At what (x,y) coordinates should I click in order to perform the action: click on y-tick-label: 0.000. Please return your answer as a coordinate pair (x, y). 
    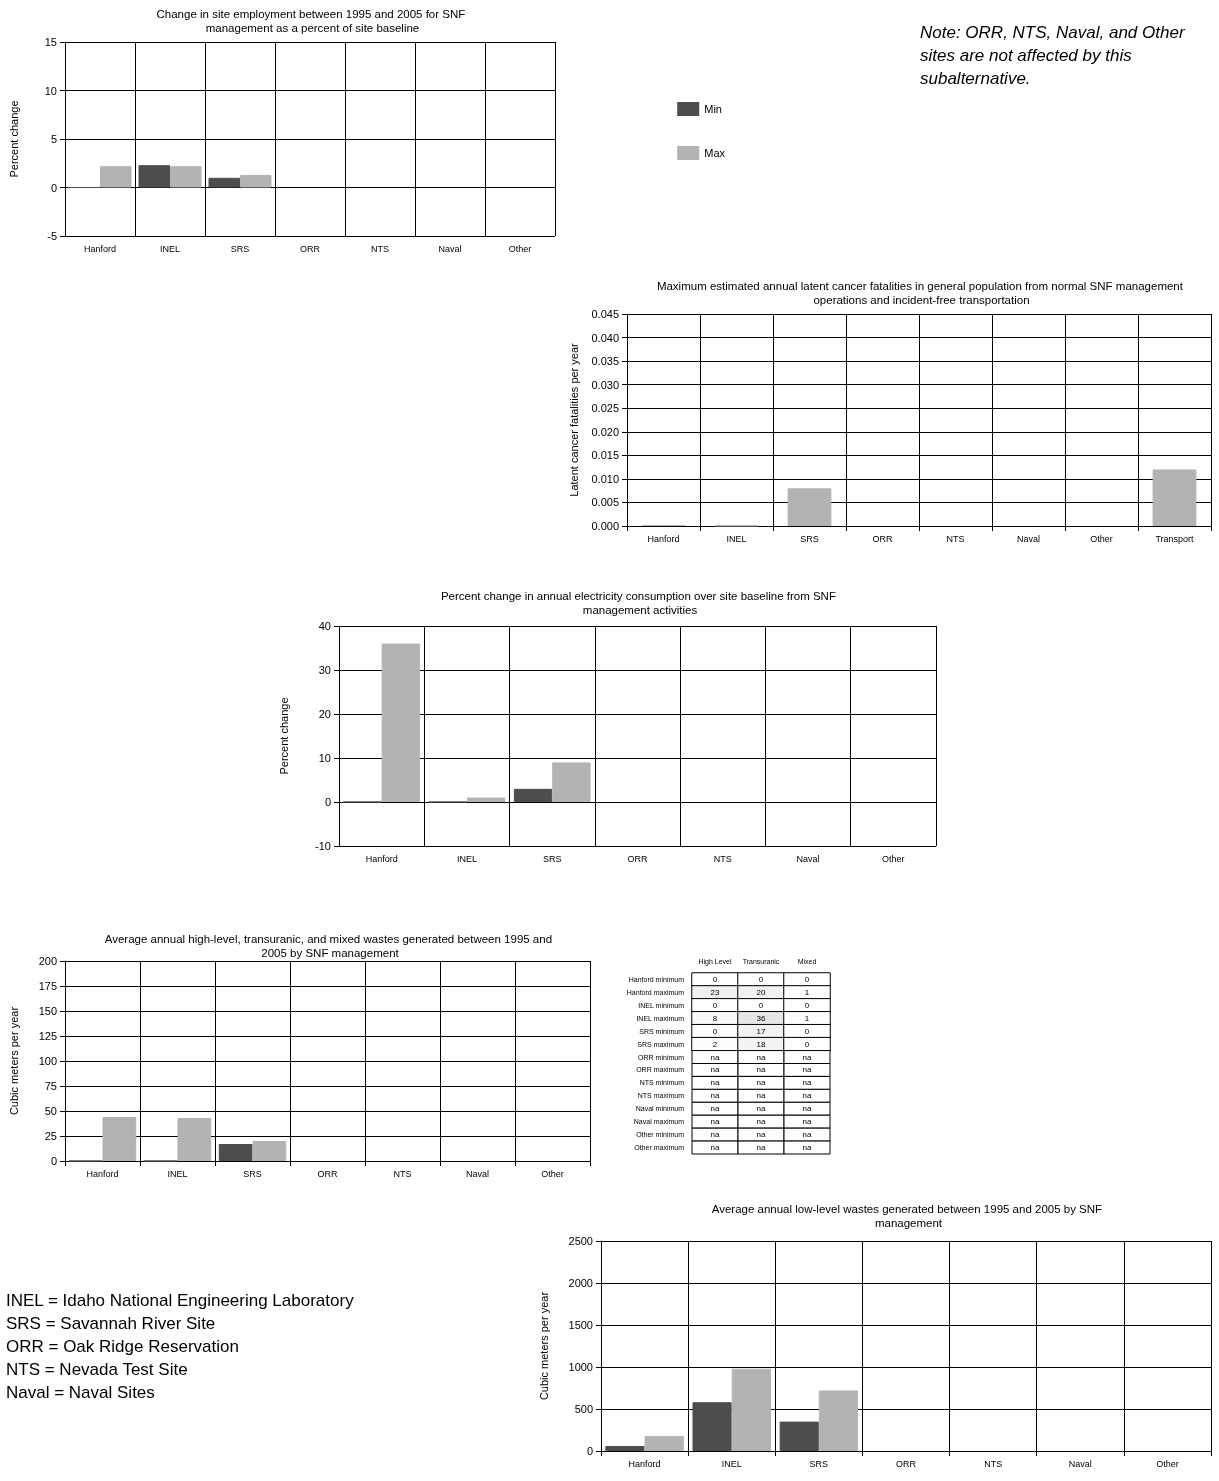
    Looking at the image, I should click on (605, 526).